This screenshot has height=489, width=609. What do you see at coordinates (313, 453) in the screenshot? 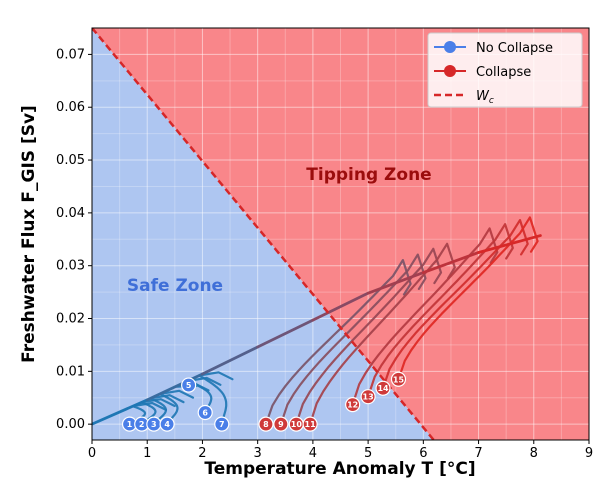
I see `x-tick-label: 4` at bounding box center [313, 453].